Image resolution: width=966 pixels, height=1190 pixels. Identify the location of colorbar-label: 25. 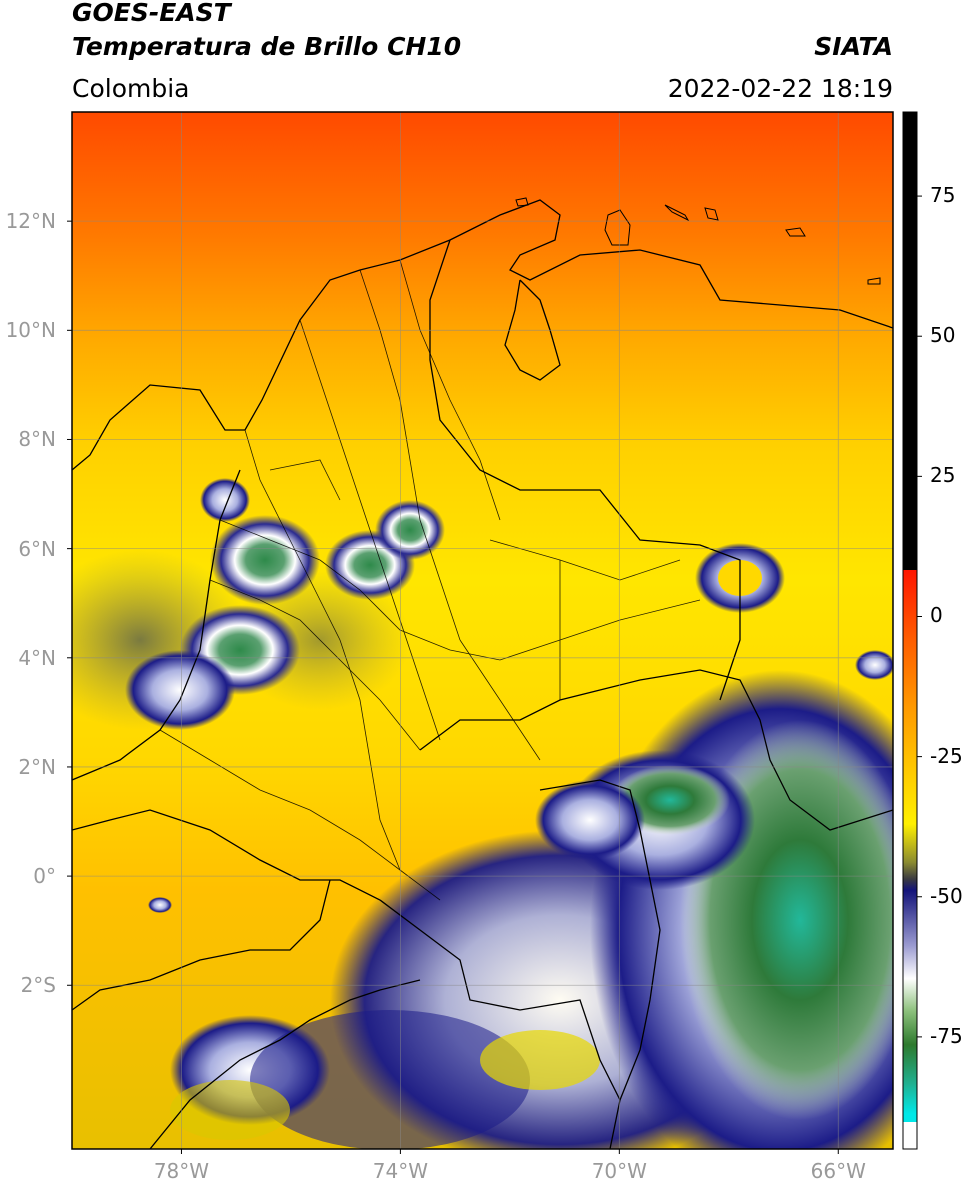
(943, 475).